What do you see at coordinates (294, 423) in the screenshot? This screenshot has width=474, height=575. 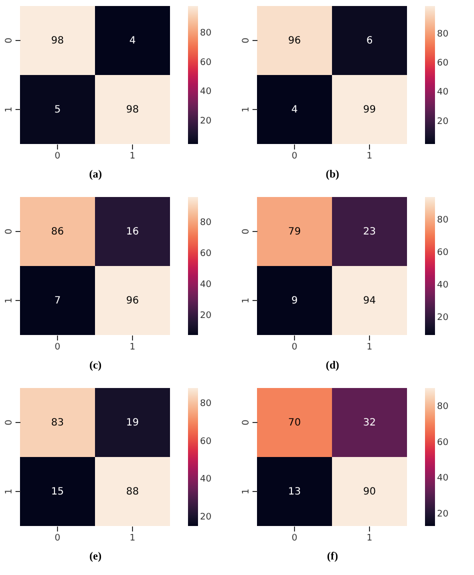 I see `data-label: 70` at bounding box center [294, 423].